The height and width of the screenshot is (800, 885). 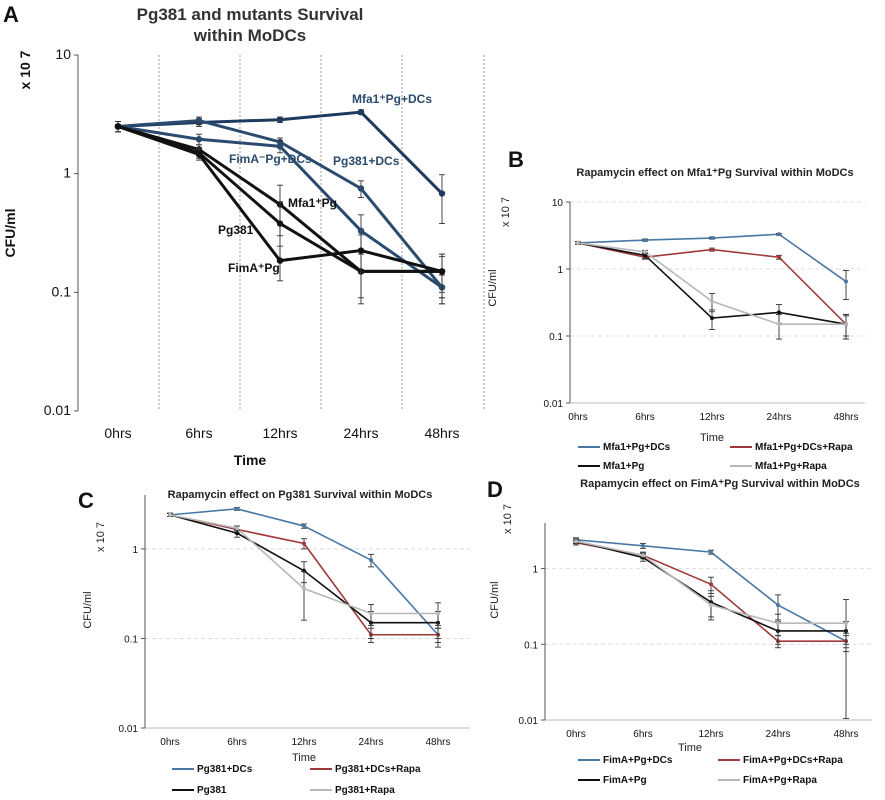 What do you see at coordinates (225, 769) in the screenshot?
I see `legend-label: Pg381+DCs` at bounding box center [225, 769].